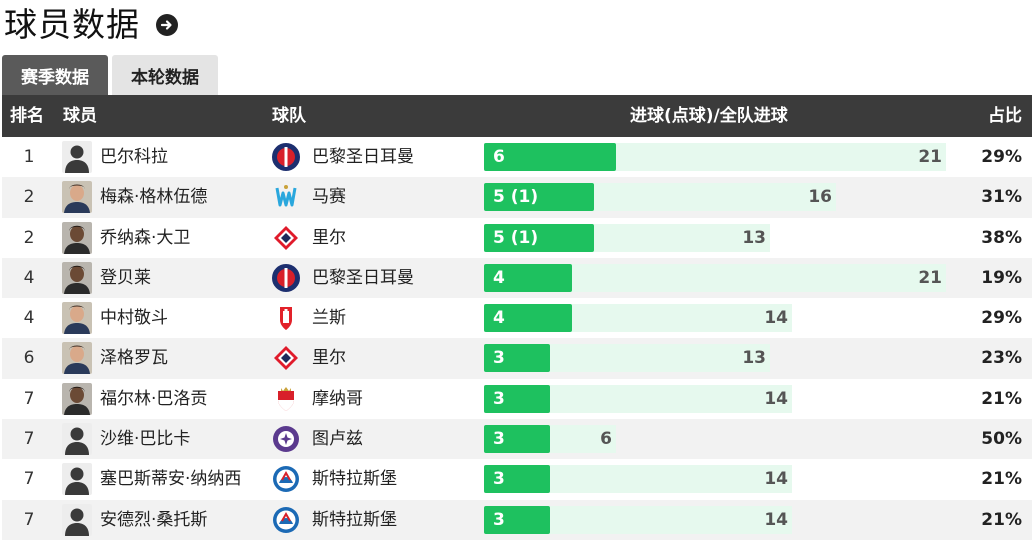 The image size is (1032, 542). I want to click on player-name-link: 安德烈·桑托斯, so click(154, 519).